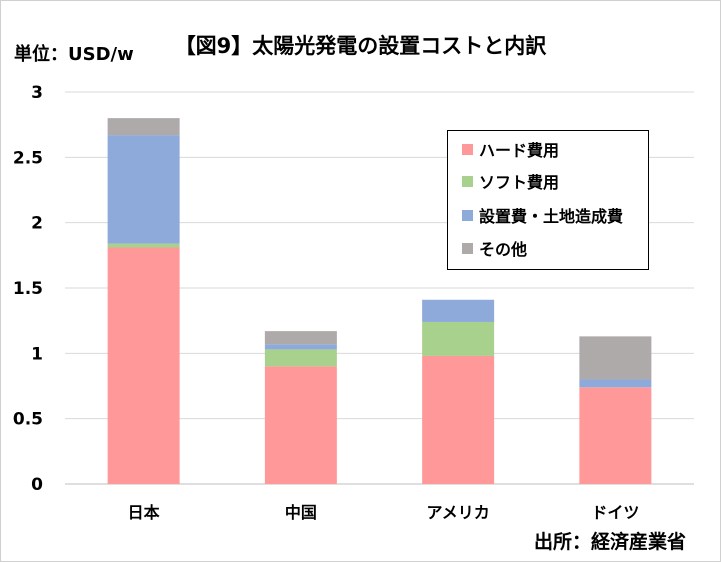  What do you see at coordinates (467, 149) in the screenshot?
I see `legend-swatch-hard` at bounding box center [467, 149].